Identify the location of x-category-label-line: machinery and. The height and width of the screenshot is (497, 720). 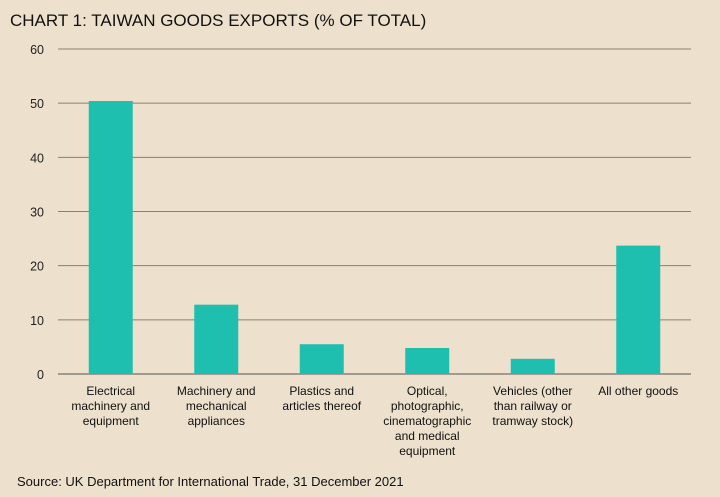
(110, 406).